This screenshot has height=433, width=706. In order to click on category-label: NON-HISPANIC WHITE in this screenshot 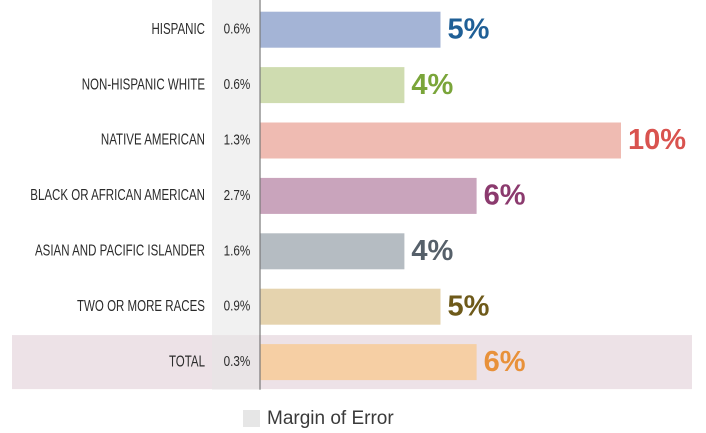, I will do `click(143, 83)`.